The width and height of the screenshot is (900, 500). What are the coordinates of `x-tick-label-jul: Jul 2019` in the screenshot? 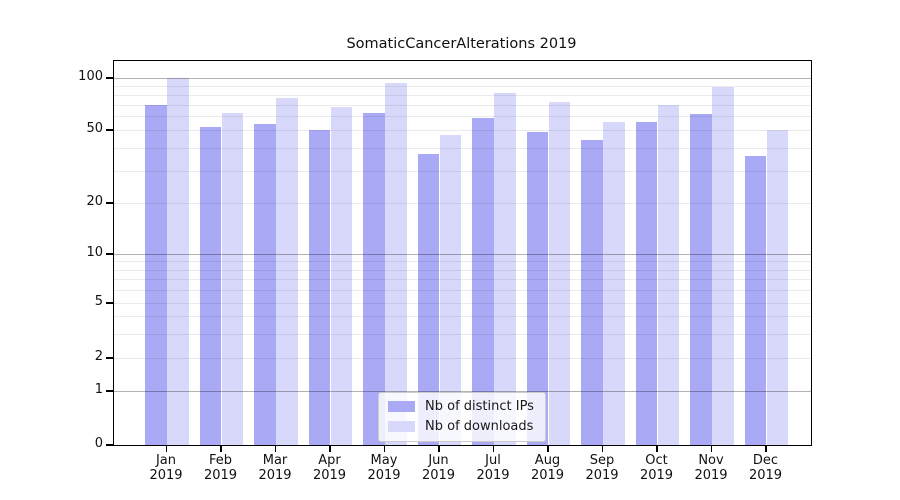 It's located at (493, 468).